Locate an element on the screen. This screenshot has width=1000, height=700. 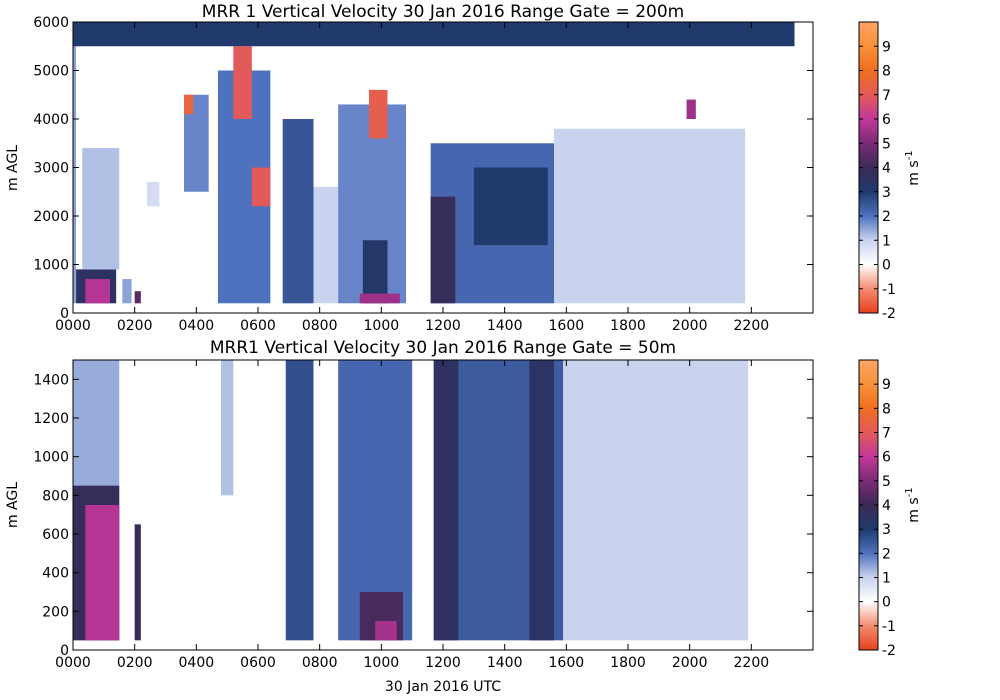
y-tick-label: 6000 is located at coordinates (51, 23).